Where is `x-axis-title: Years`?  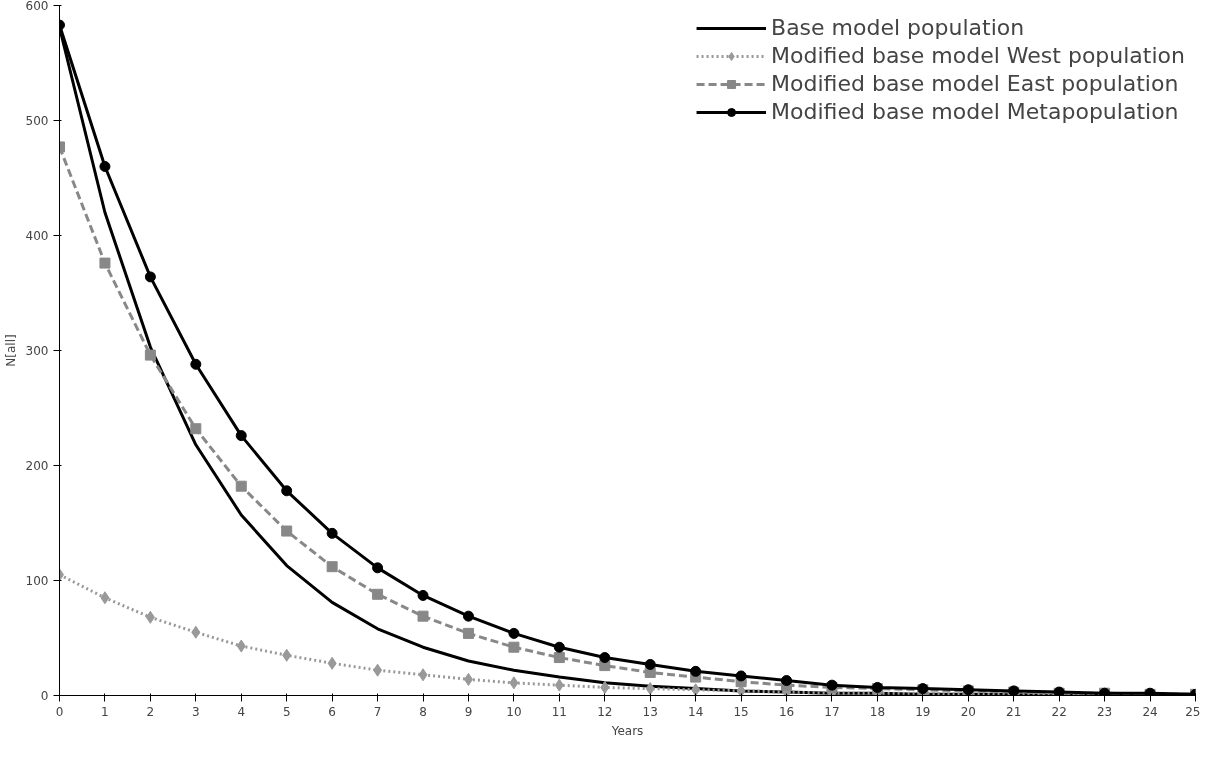
x-axis-title: Years is located at coordinates (627, 730).